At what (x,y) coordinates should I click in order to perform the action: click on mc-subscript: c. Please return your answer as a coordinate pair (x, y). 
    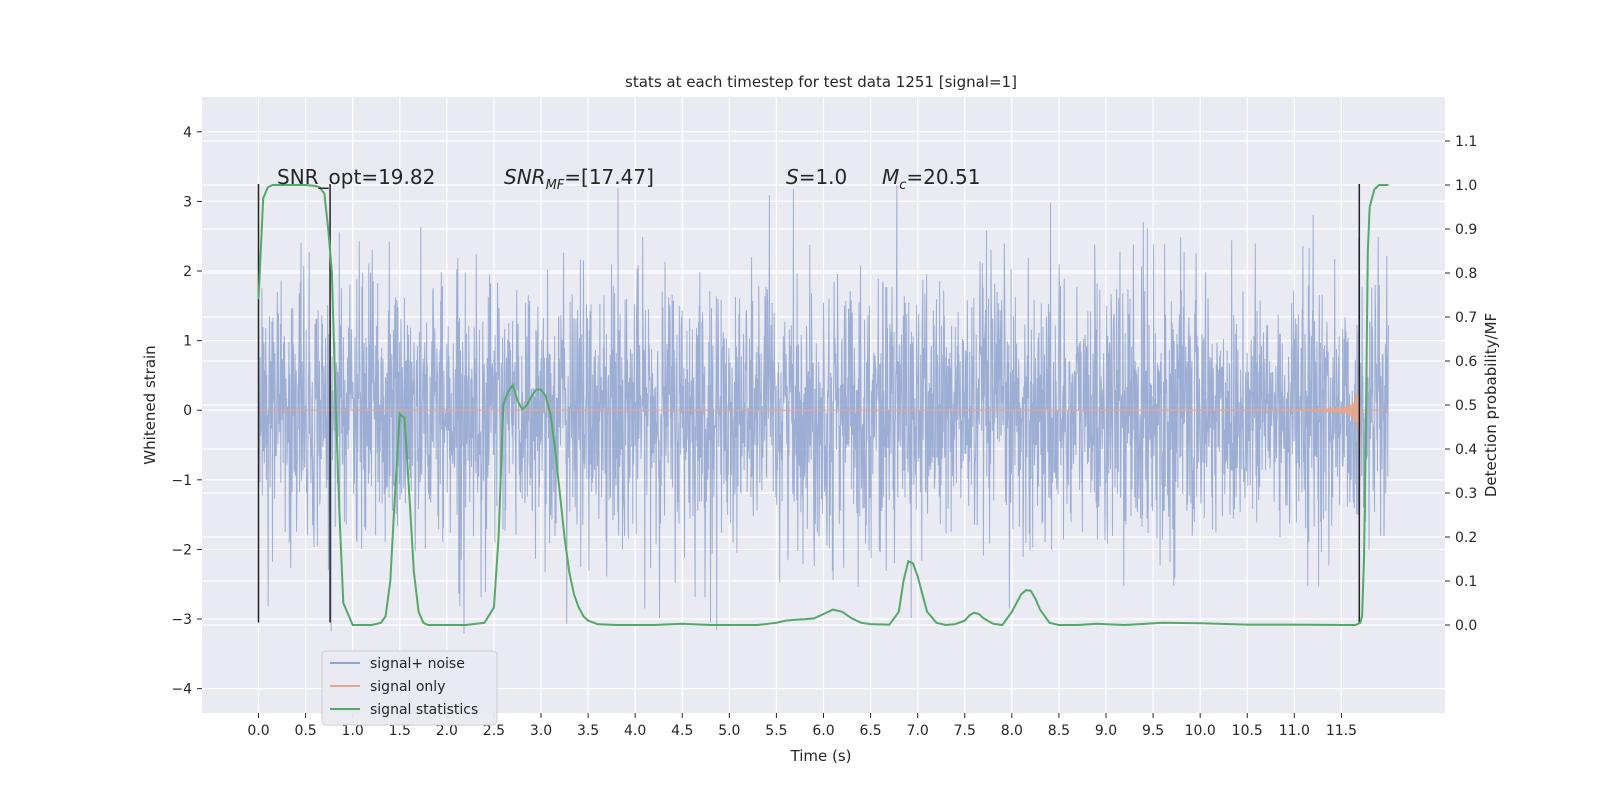
    Looking at the image, I should click on (902, 185).